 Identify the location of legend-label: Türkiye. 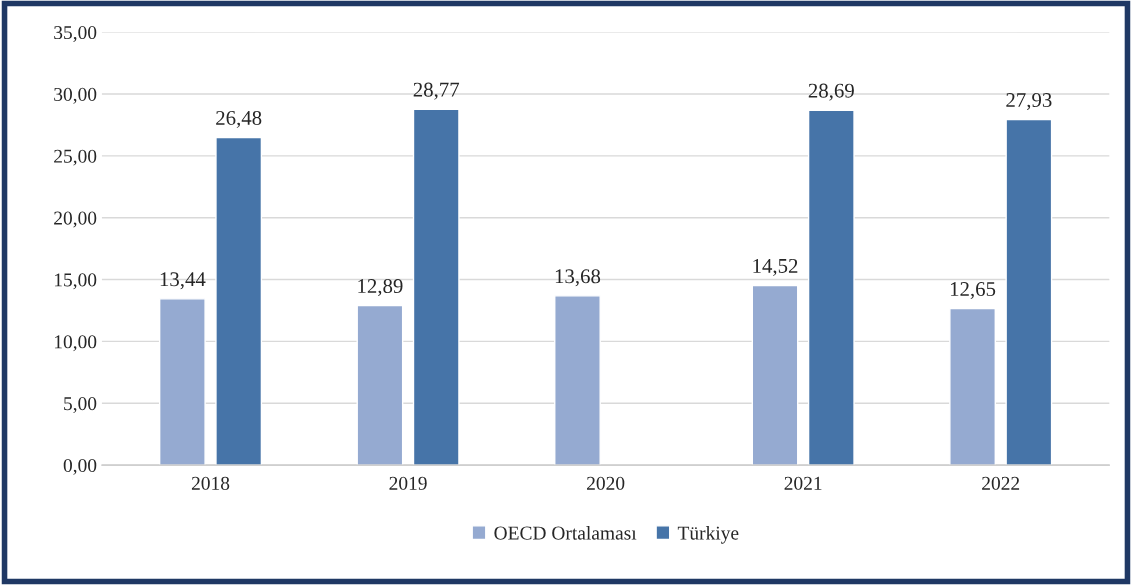
(708, 534).